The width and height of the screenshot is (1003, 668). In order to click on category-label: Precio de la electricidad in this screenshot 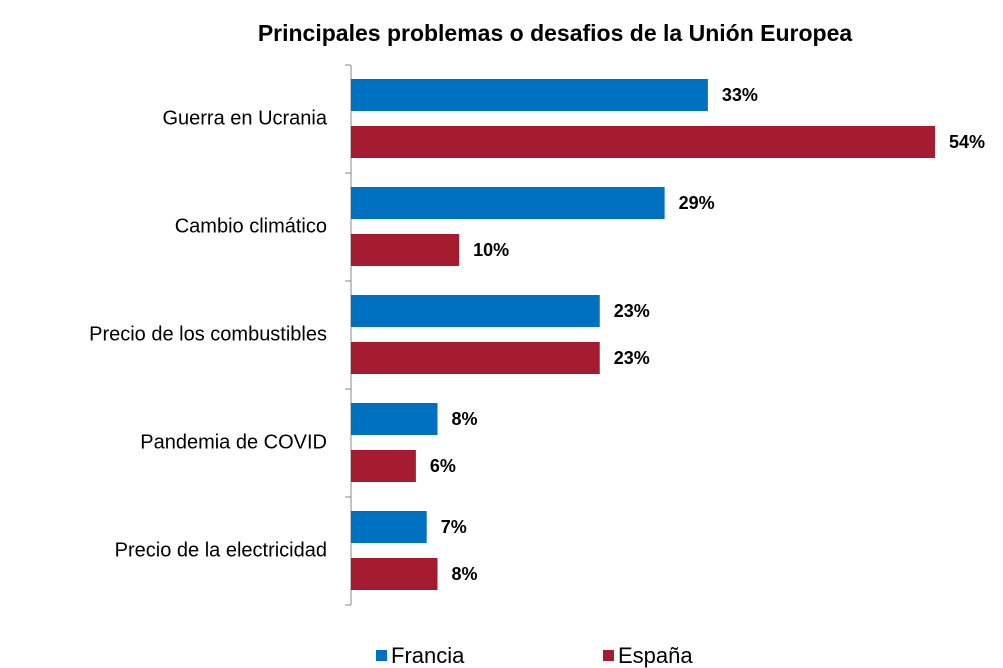, I will do `click(221, 550)`.